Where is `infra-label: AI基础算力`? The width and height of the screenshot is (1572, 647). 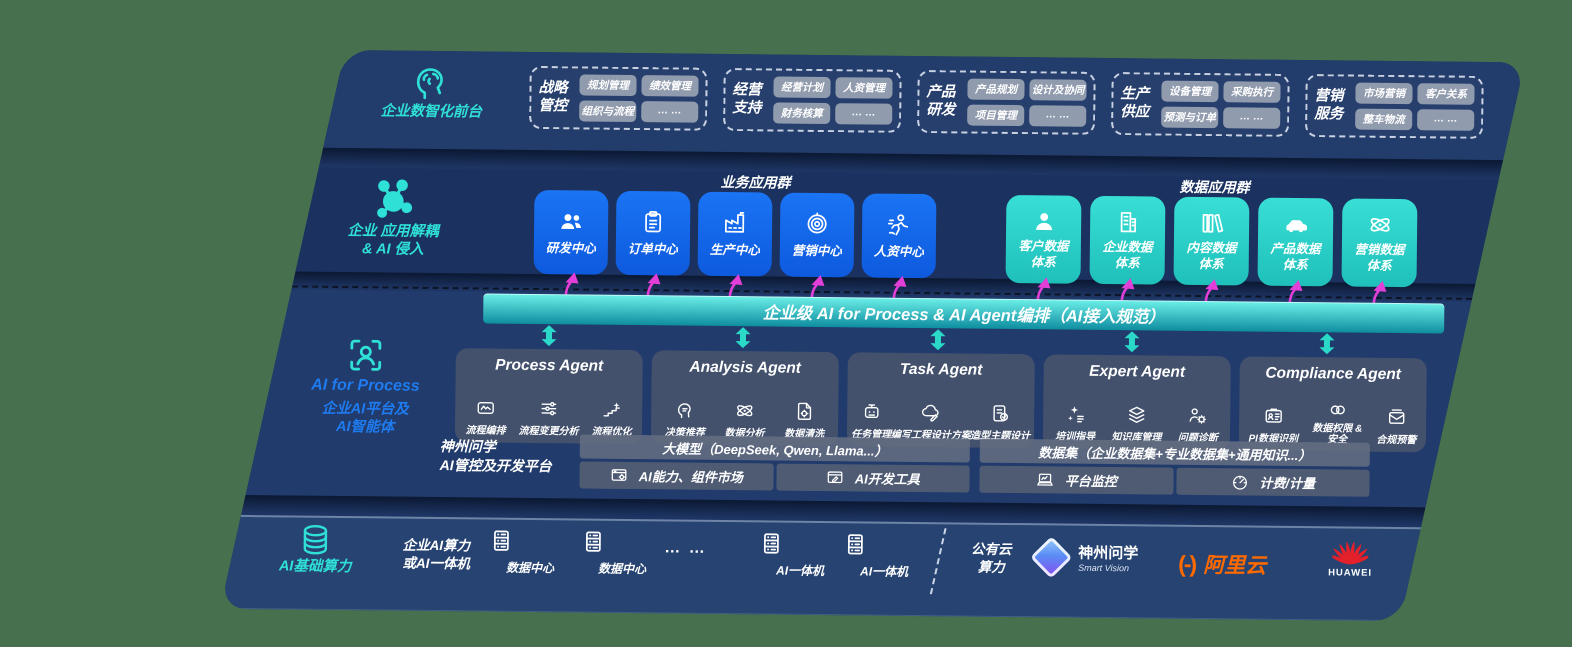
infra-label: AI基础算力 is located at coordinates (315, 567).